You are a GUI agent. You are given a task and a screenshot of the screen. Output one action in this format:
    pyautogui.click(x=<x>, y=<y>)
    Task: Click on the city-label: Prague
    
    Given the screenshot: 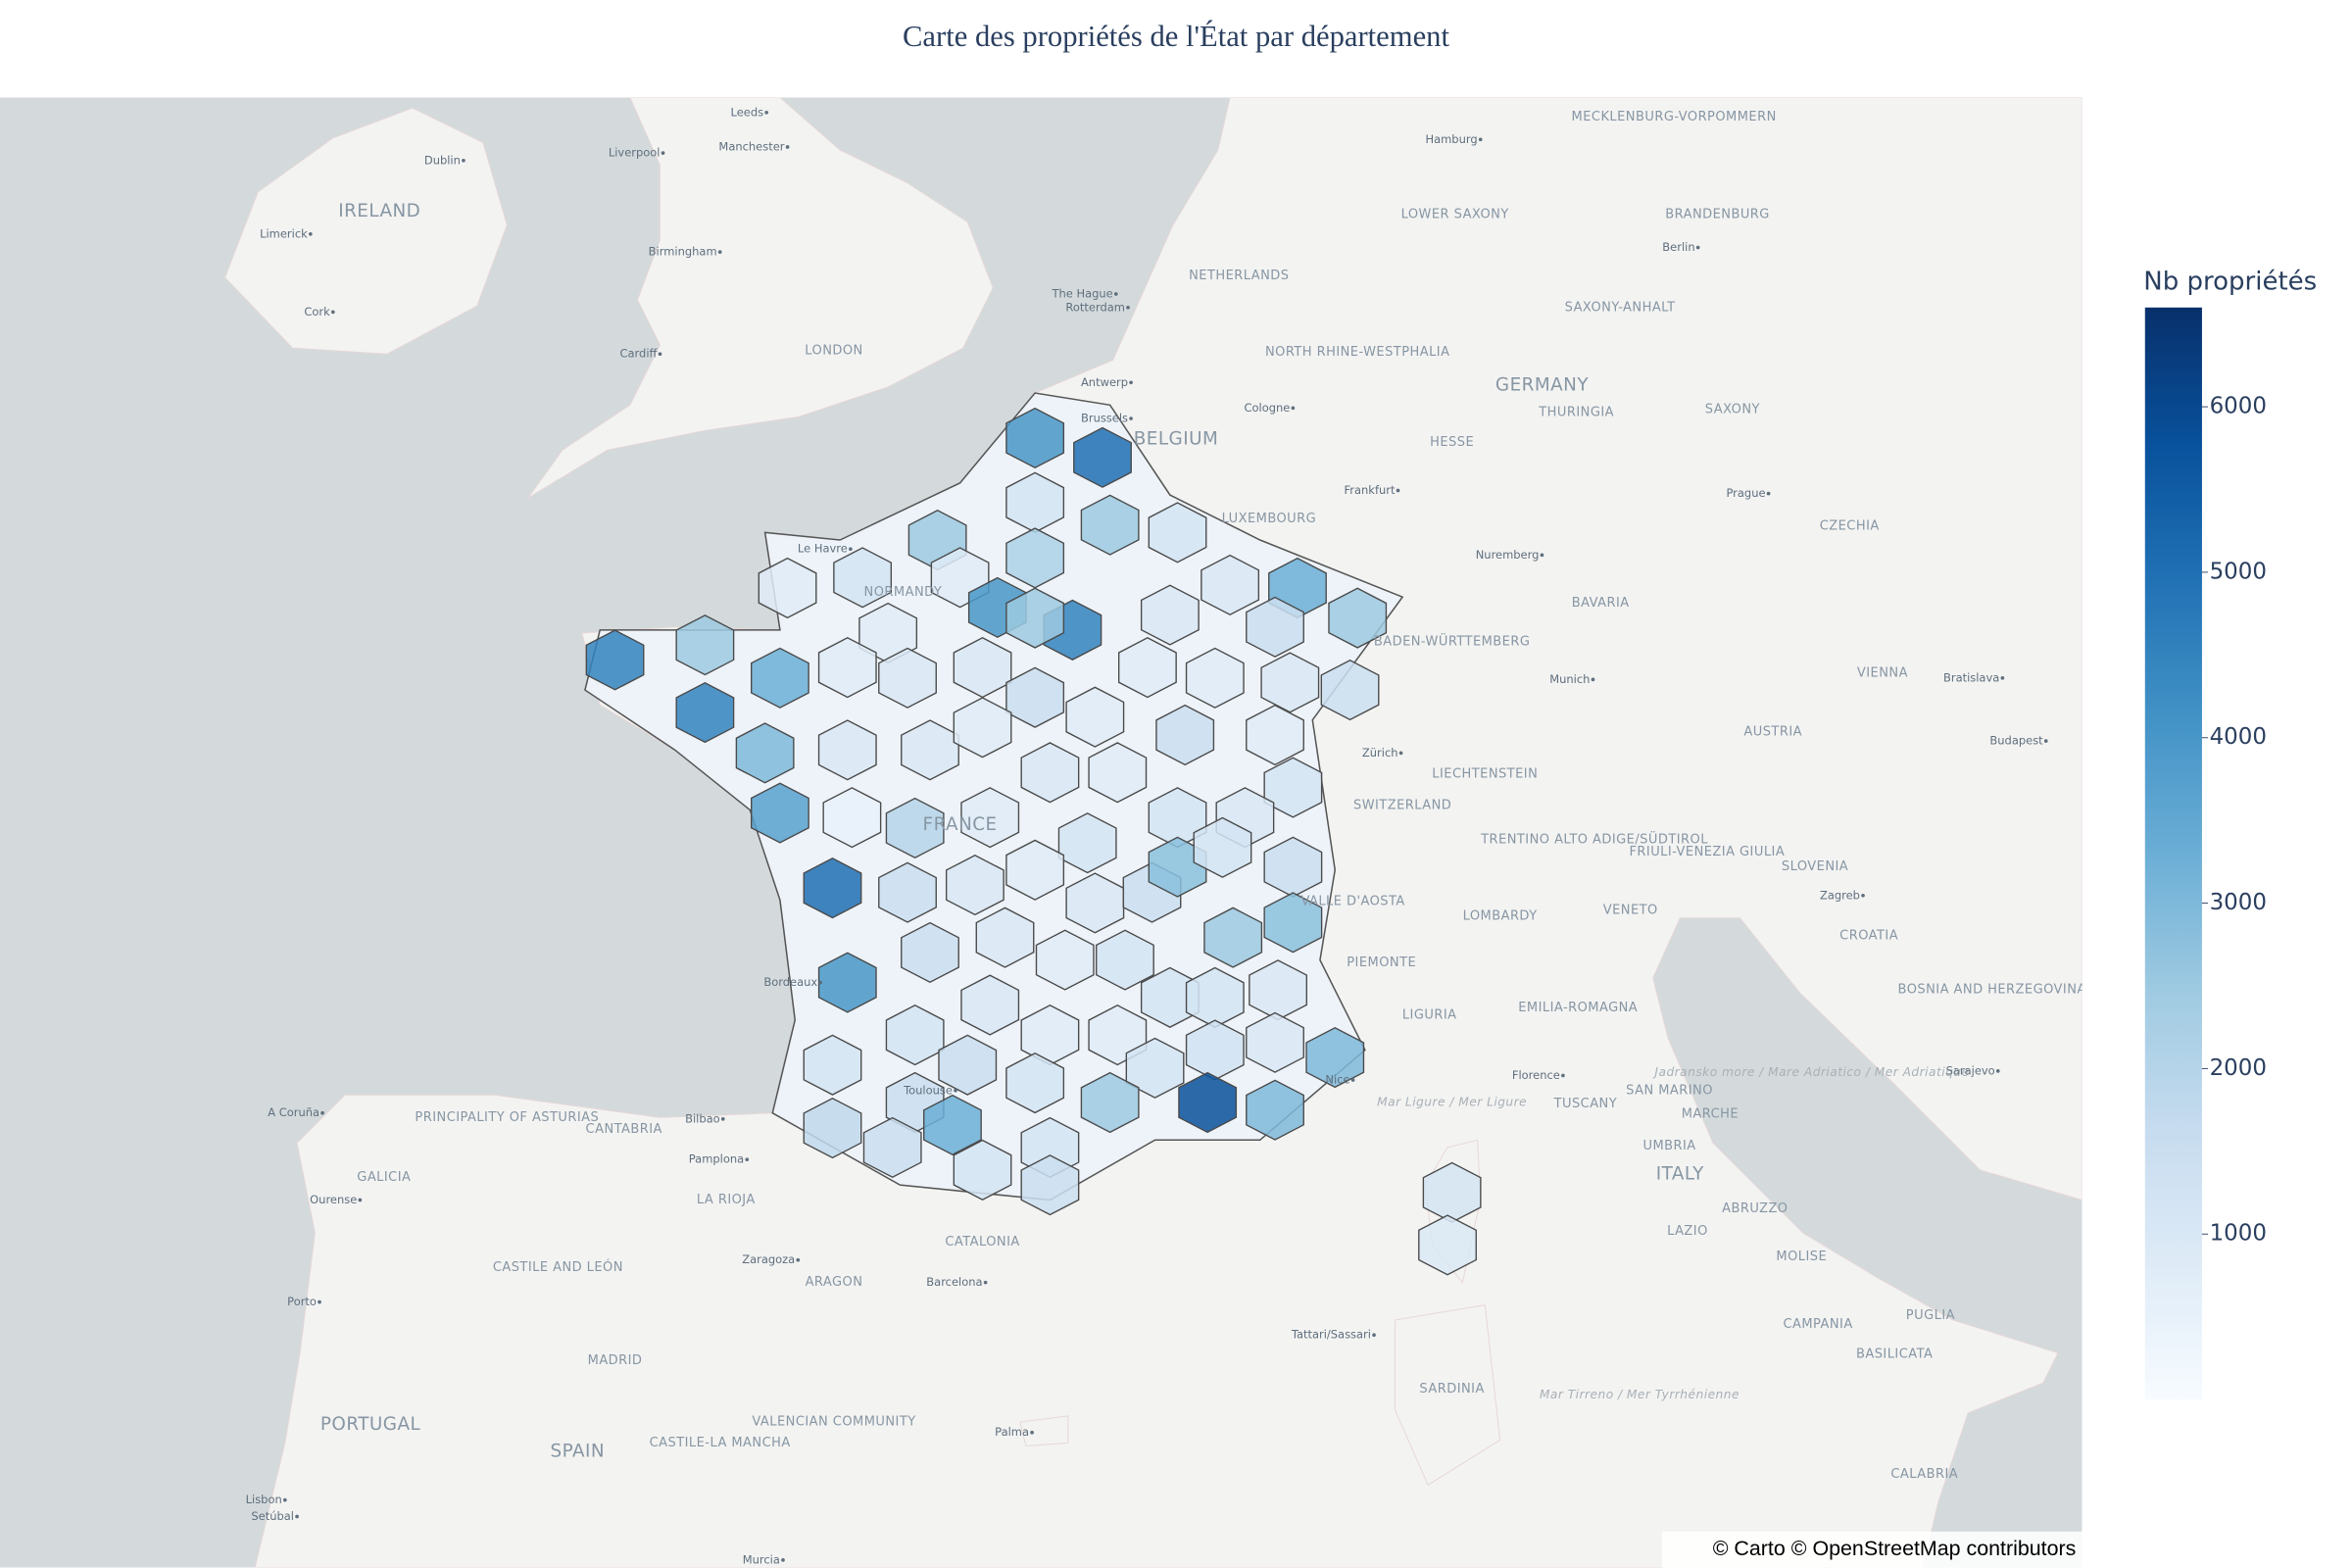 What is the action you would take?
    pyautogui.click(x=1745, y=493)
    